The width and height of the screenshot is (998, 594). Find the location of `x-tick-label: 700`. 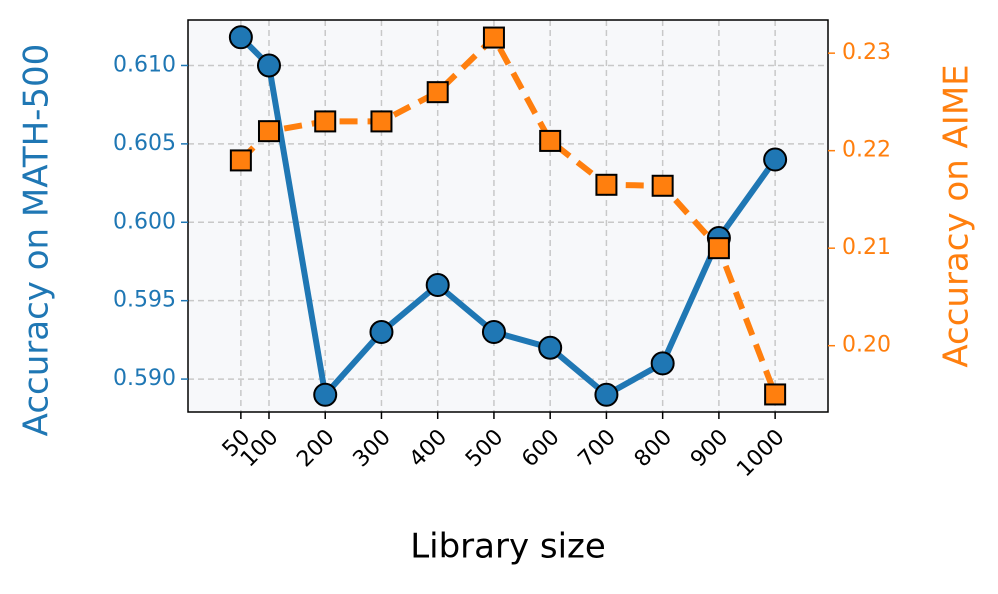

x-tick-label: 700 is located at coordinates (597, 448).